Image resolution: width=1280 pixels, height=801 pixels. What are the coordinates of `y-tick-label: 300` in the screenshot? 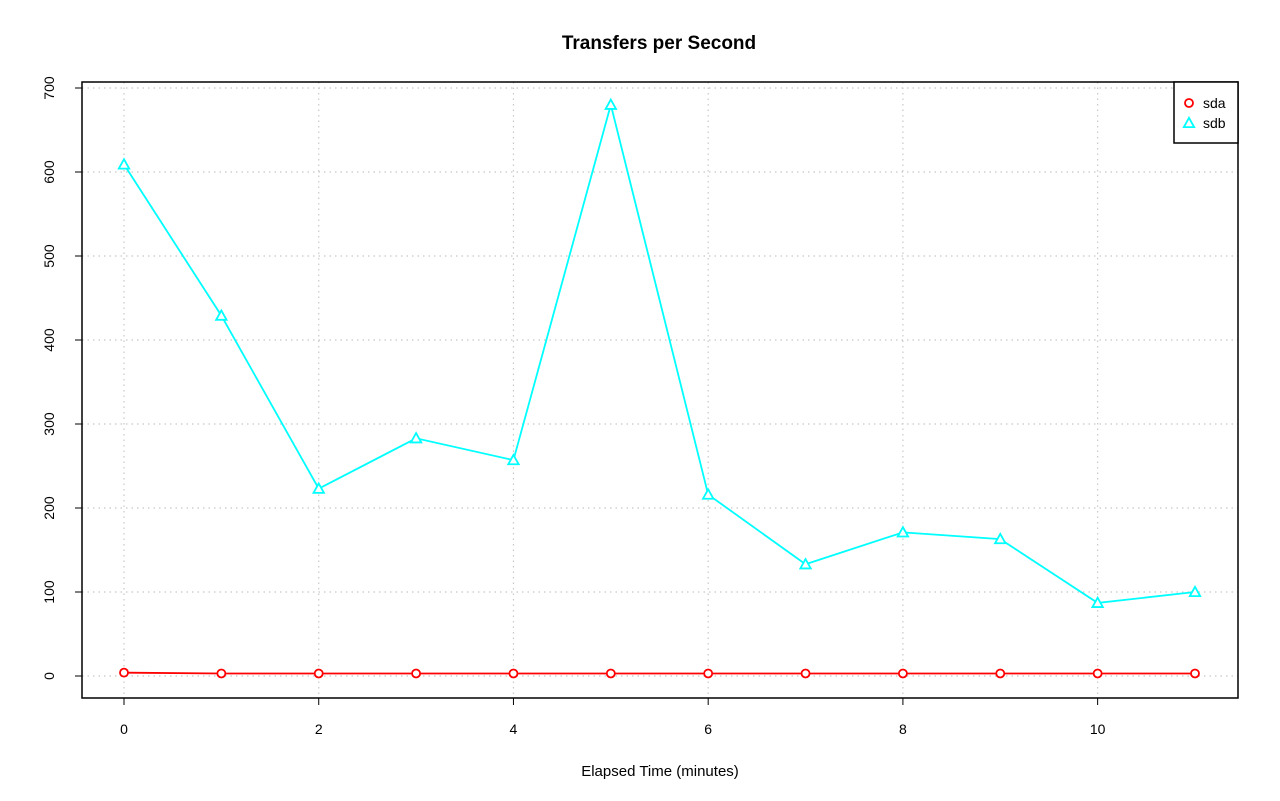 It's located at (49, 424).